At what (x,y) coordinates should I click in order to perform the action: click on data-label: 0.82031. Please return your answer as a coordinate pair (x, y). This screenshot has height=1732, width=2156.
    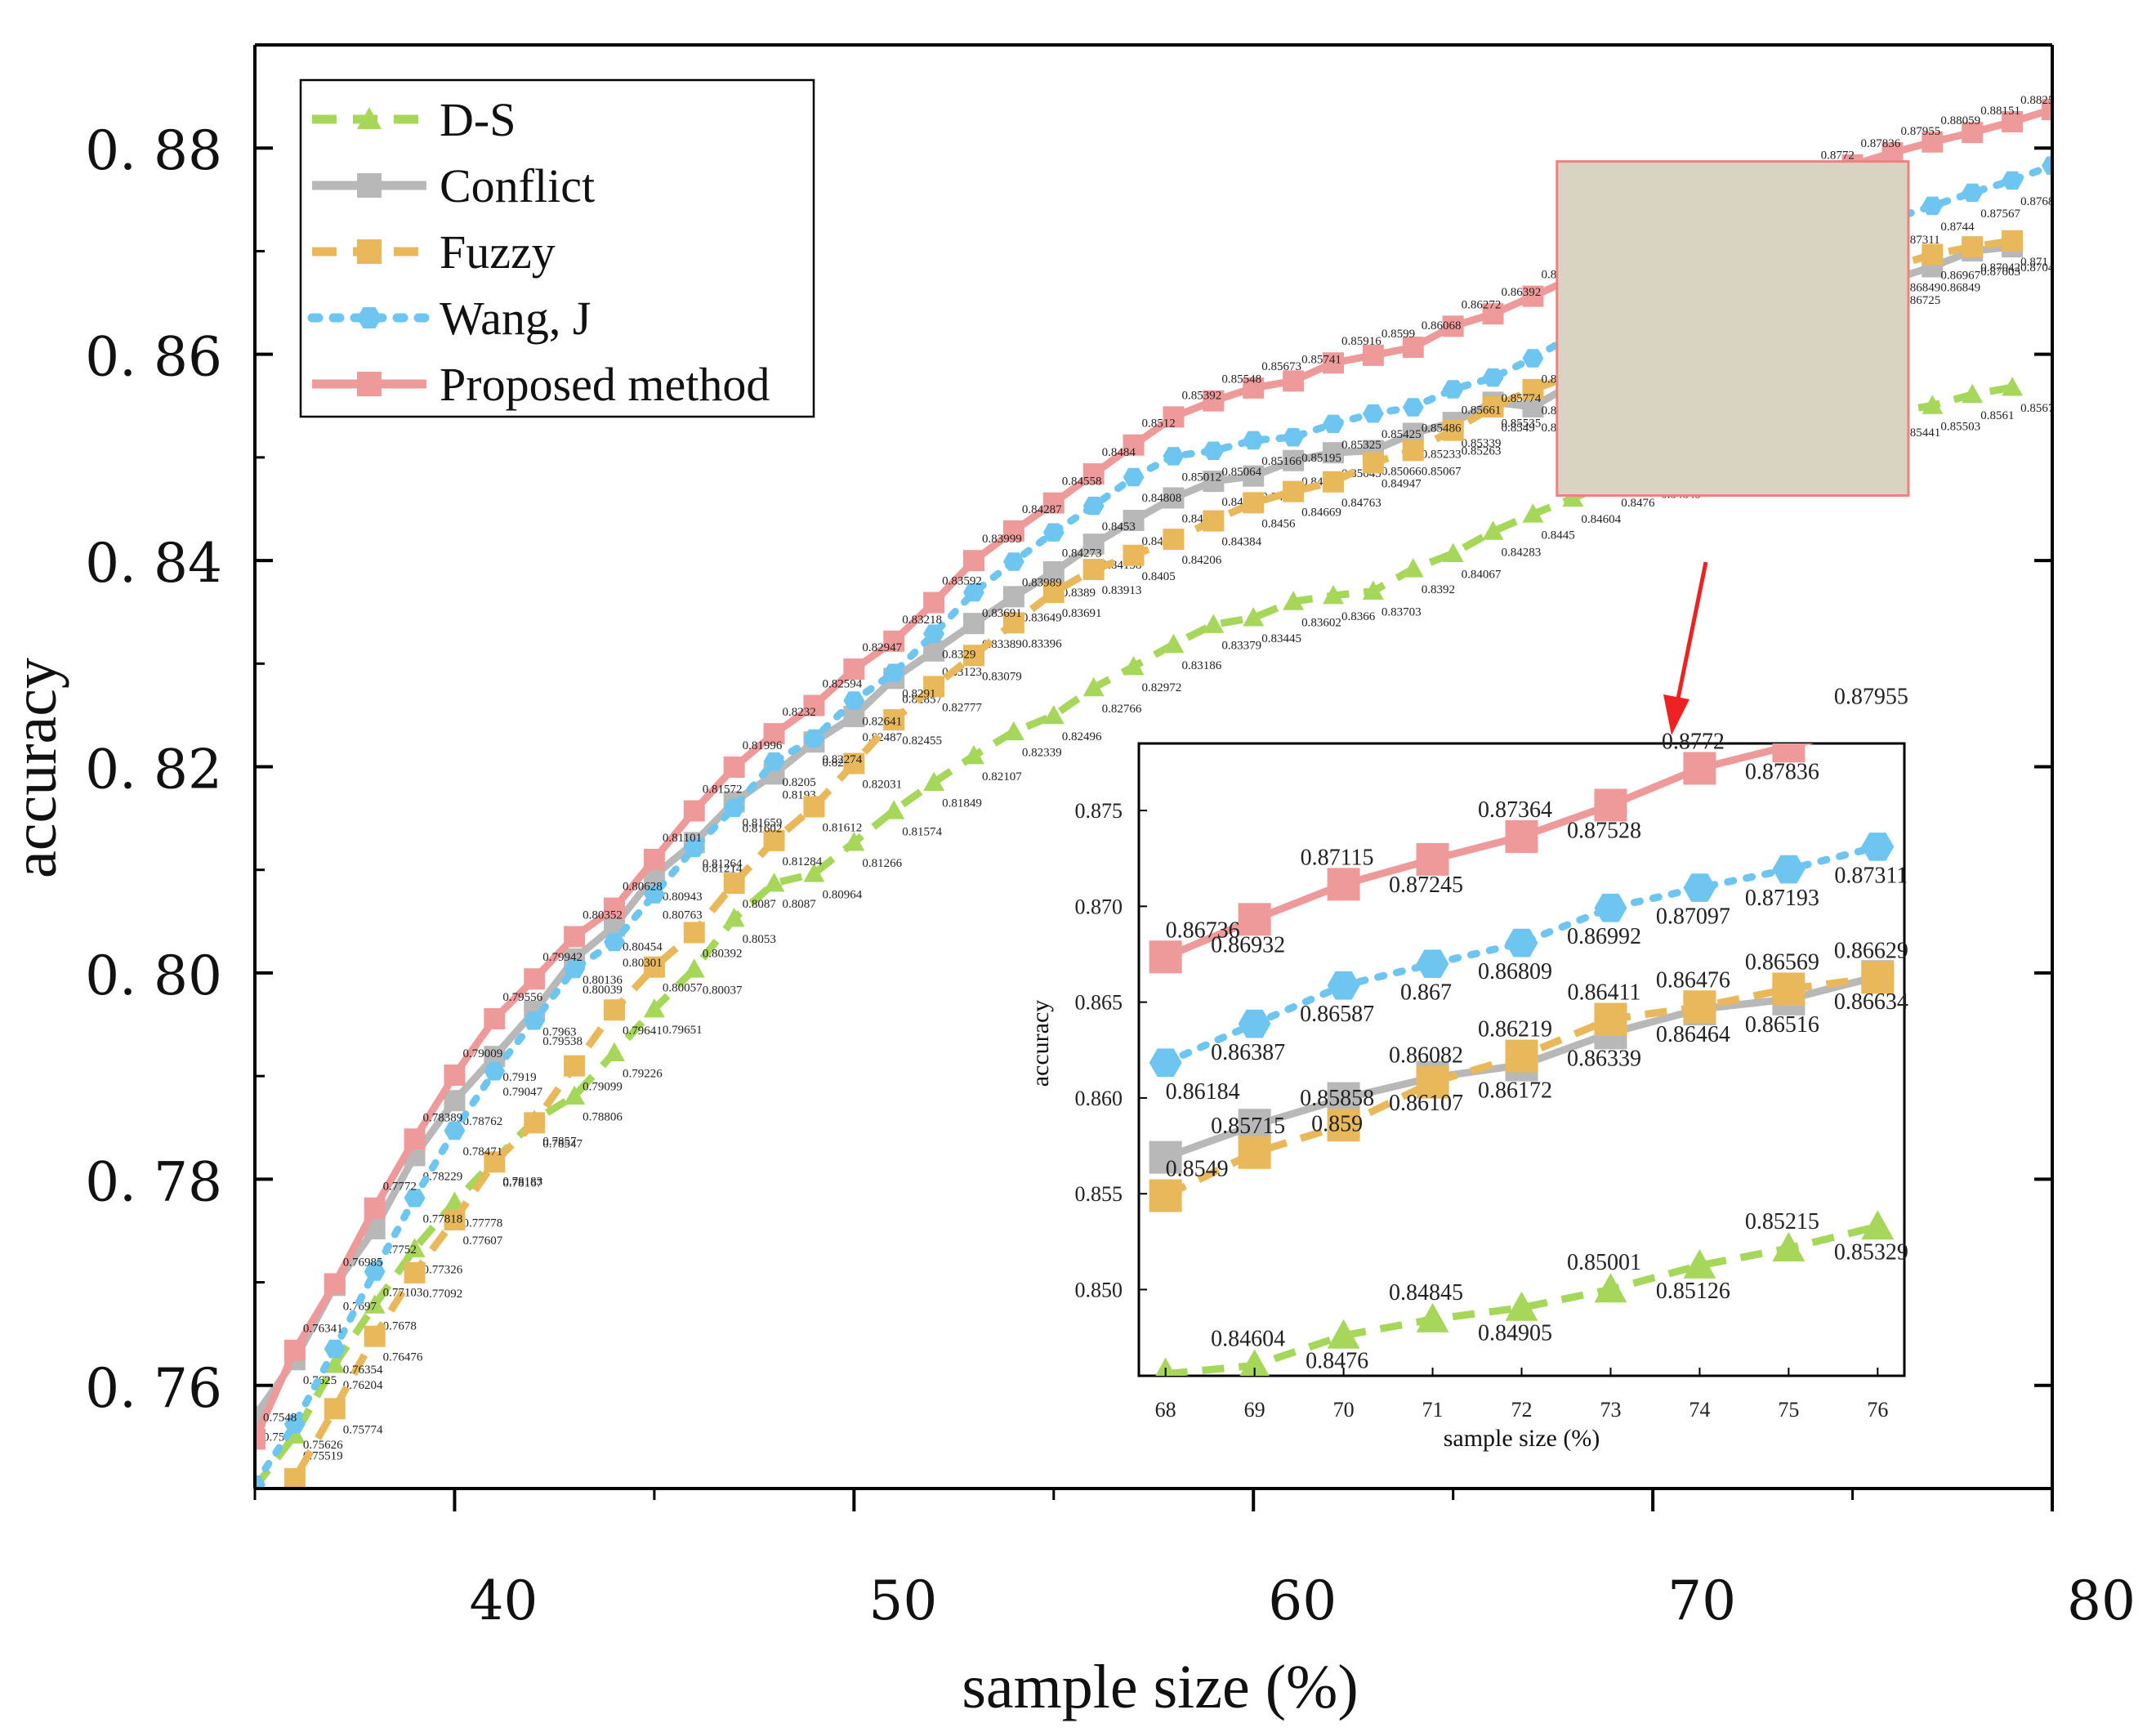
    Looking at the image, I should click on (882, 786).